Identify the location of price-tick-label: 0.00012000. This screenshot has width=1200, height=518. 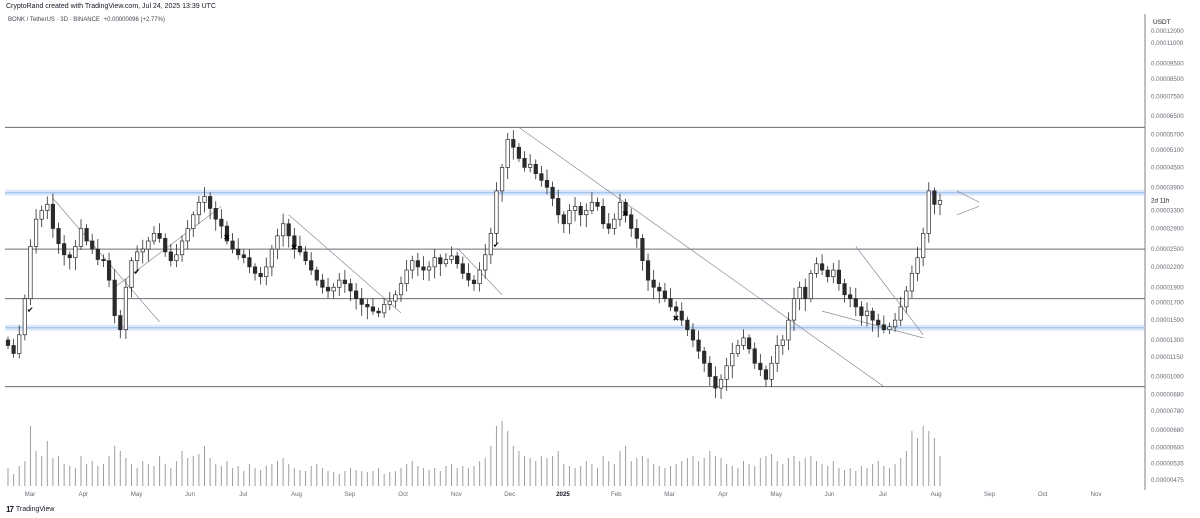
(1167, 31).